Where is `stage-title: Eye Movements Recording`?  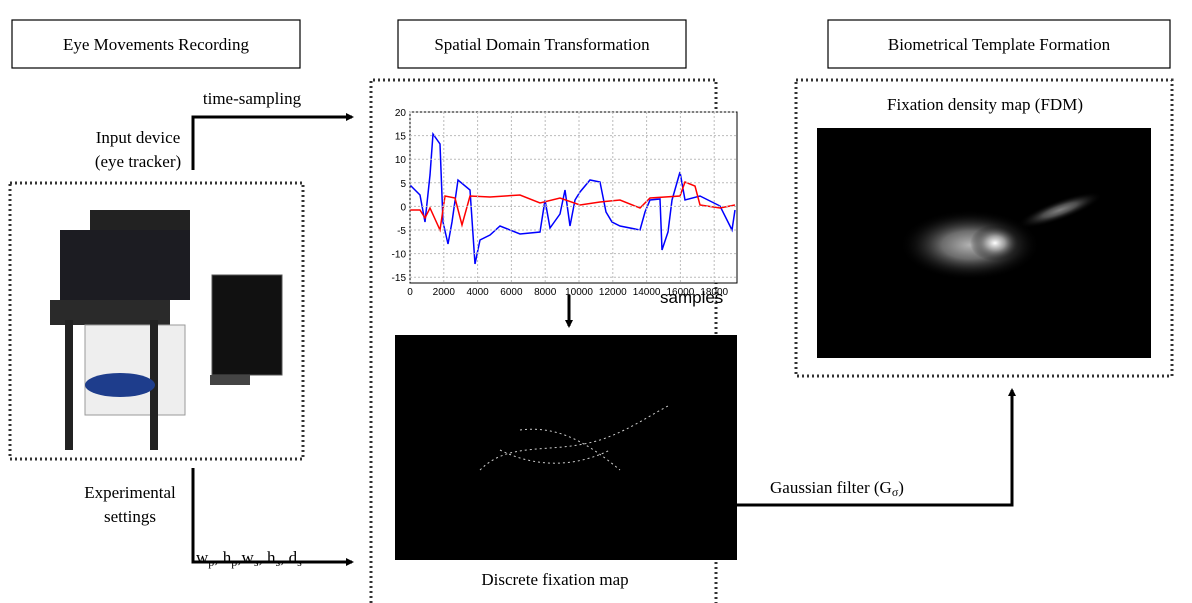 stage-title: Eye Movements Recording is located at coordinates (156, 44).